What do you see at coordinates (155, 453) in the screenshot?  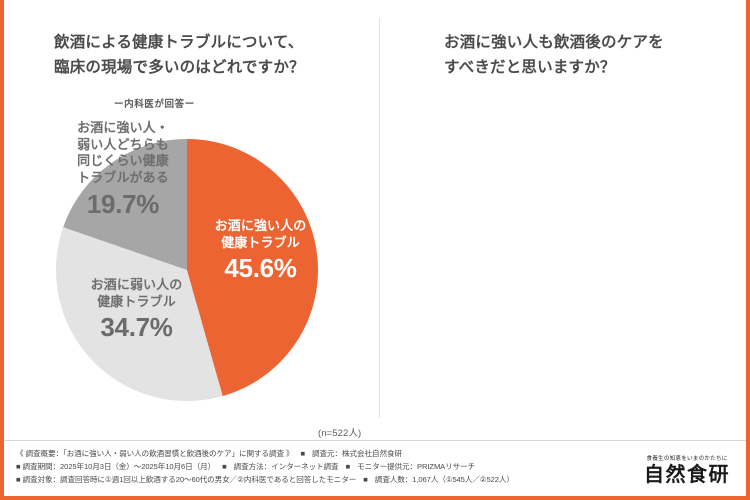 I see `footnote-survey-overview: 《 調査概要：「お酒に強い人・弱い人の飲酒習慣と飲酒後のケア」に関する調査 》` at bounding box center [155, 453].